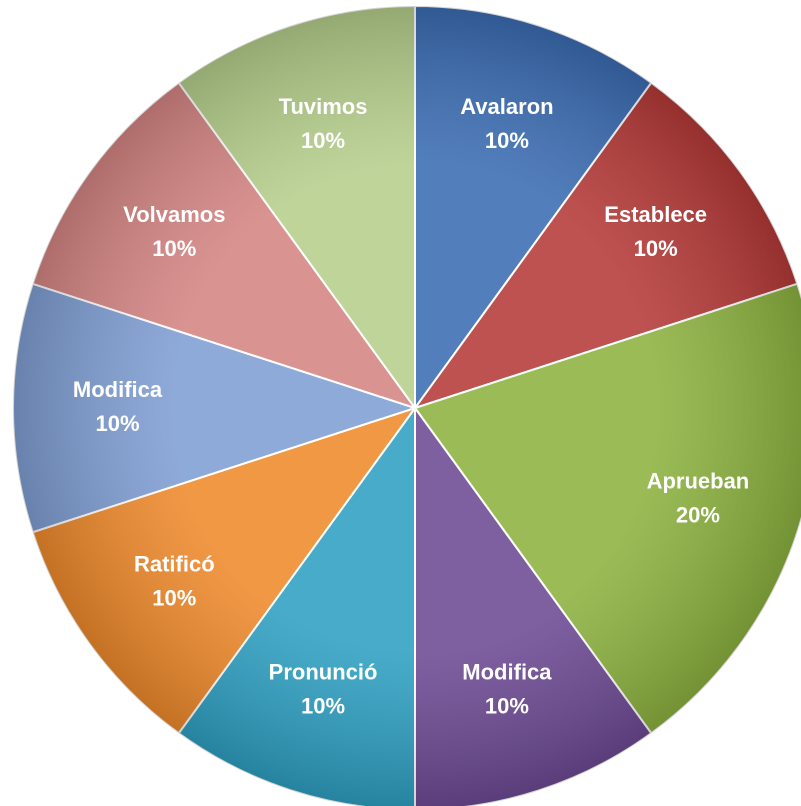 The height and width of the screenshot is (806, 801). What do you see at coordinates (174, 214) in the screenshot?
I see `slice-label: Volvamos` at bounding box center [174, 214].